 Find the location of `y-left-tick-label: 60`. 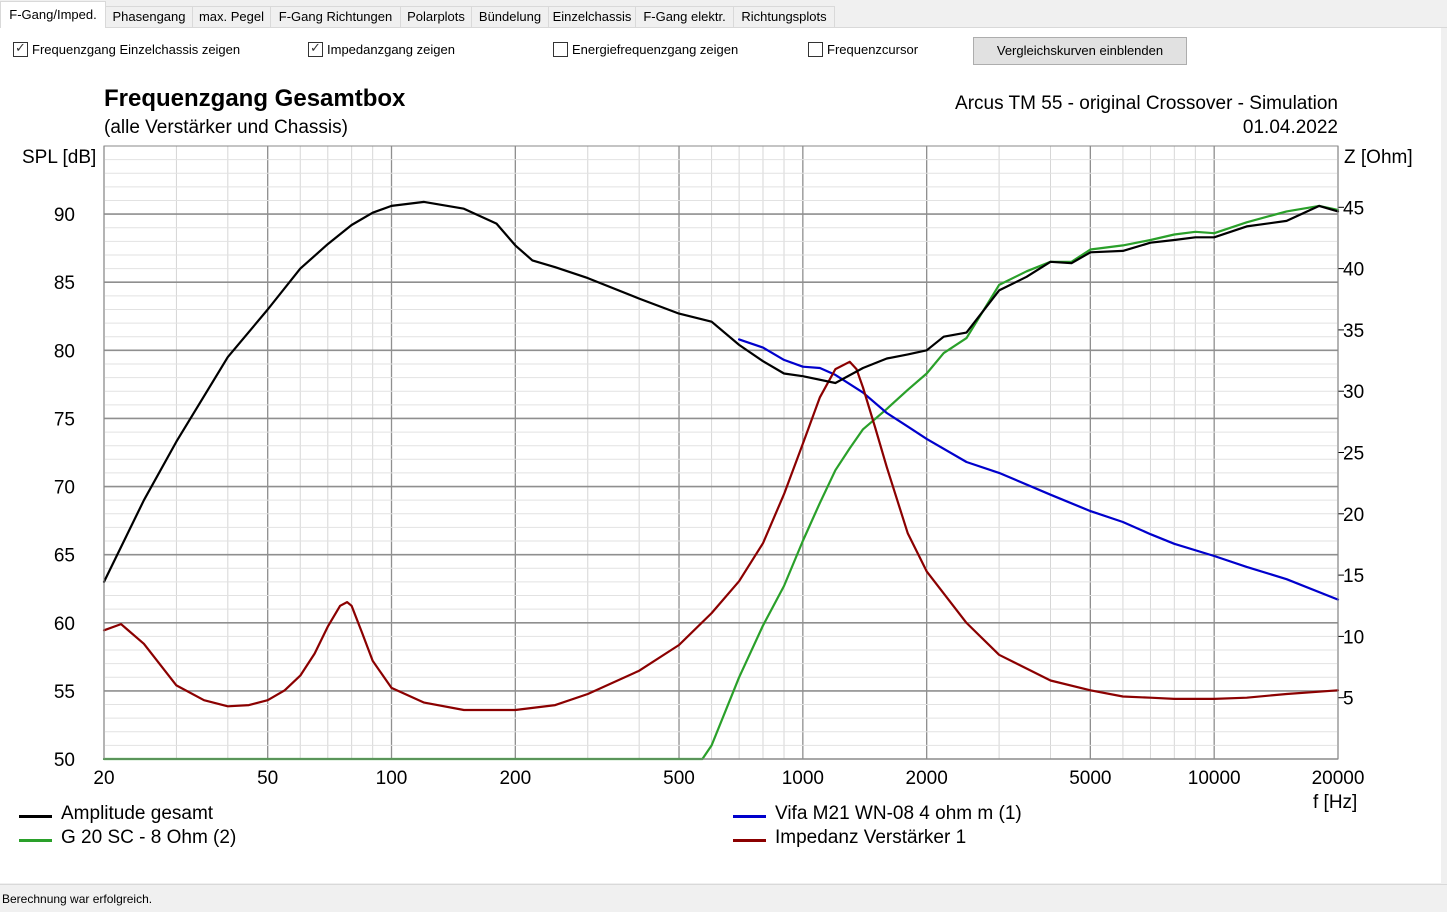

y-left-tick-label: 60 is located at coordinates (64, 624).